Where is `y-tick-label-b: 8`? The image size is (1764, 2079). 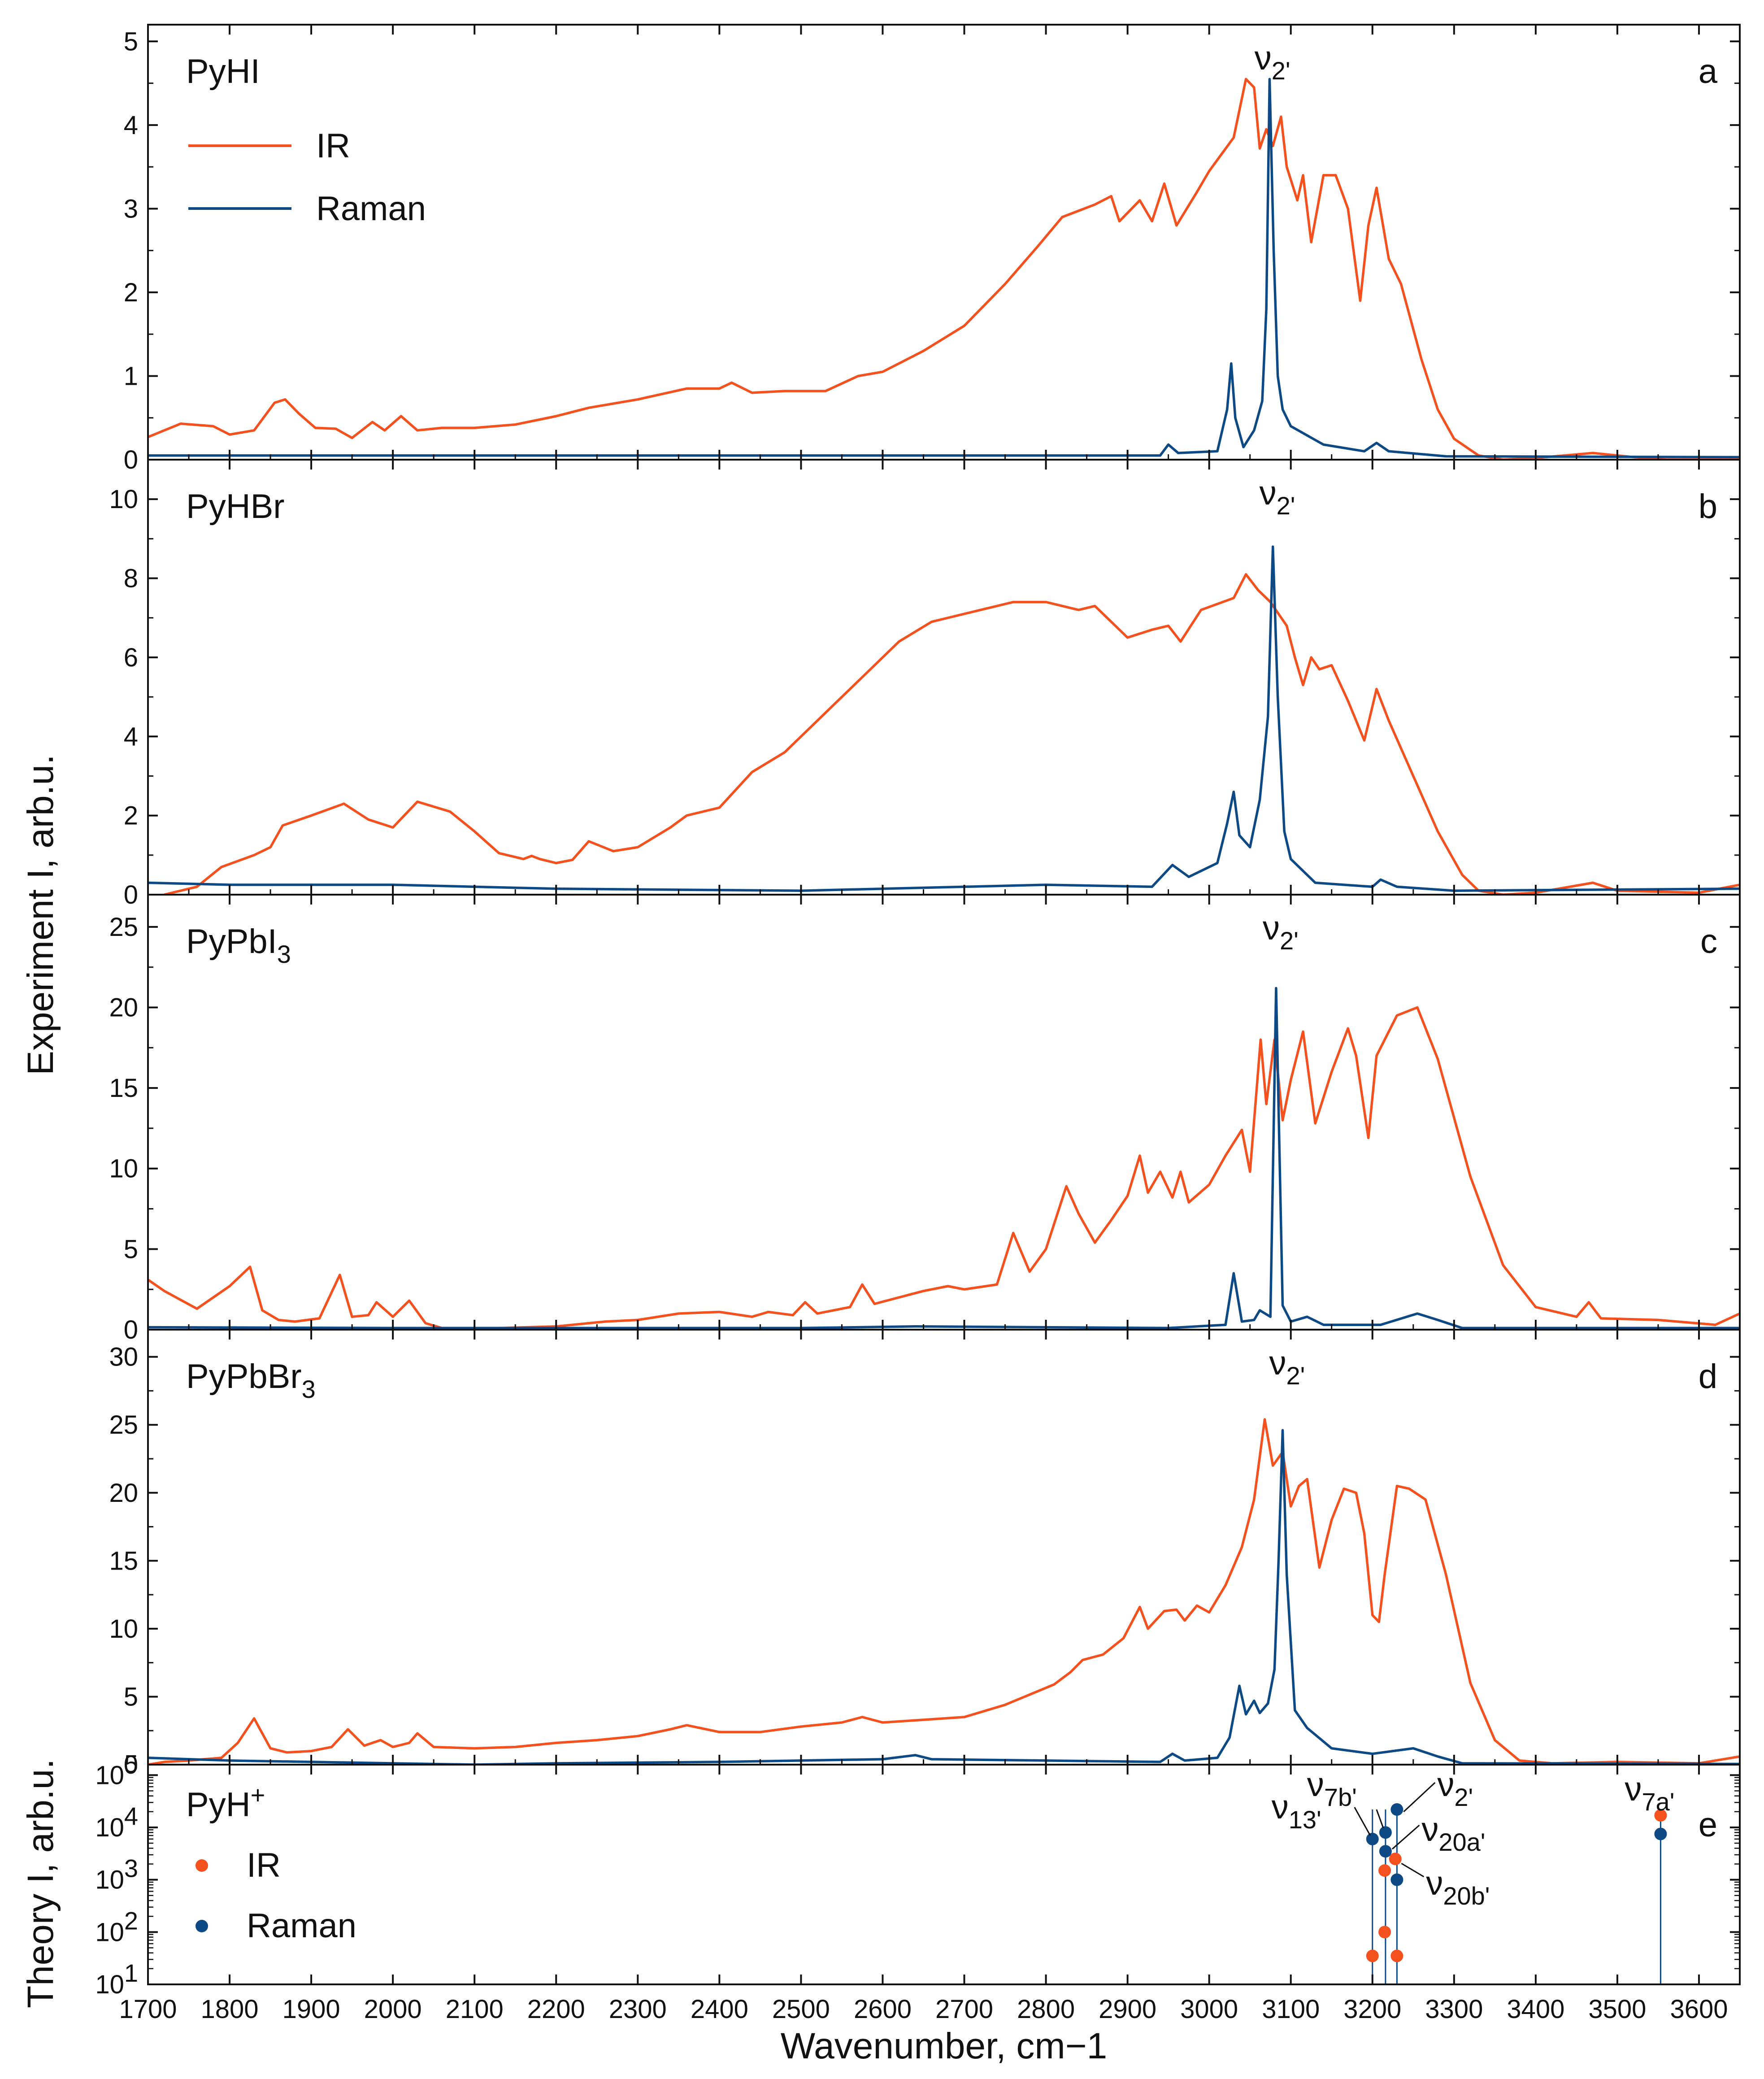 y-tick-label-b: 8 is located at coordinates (131, 578).